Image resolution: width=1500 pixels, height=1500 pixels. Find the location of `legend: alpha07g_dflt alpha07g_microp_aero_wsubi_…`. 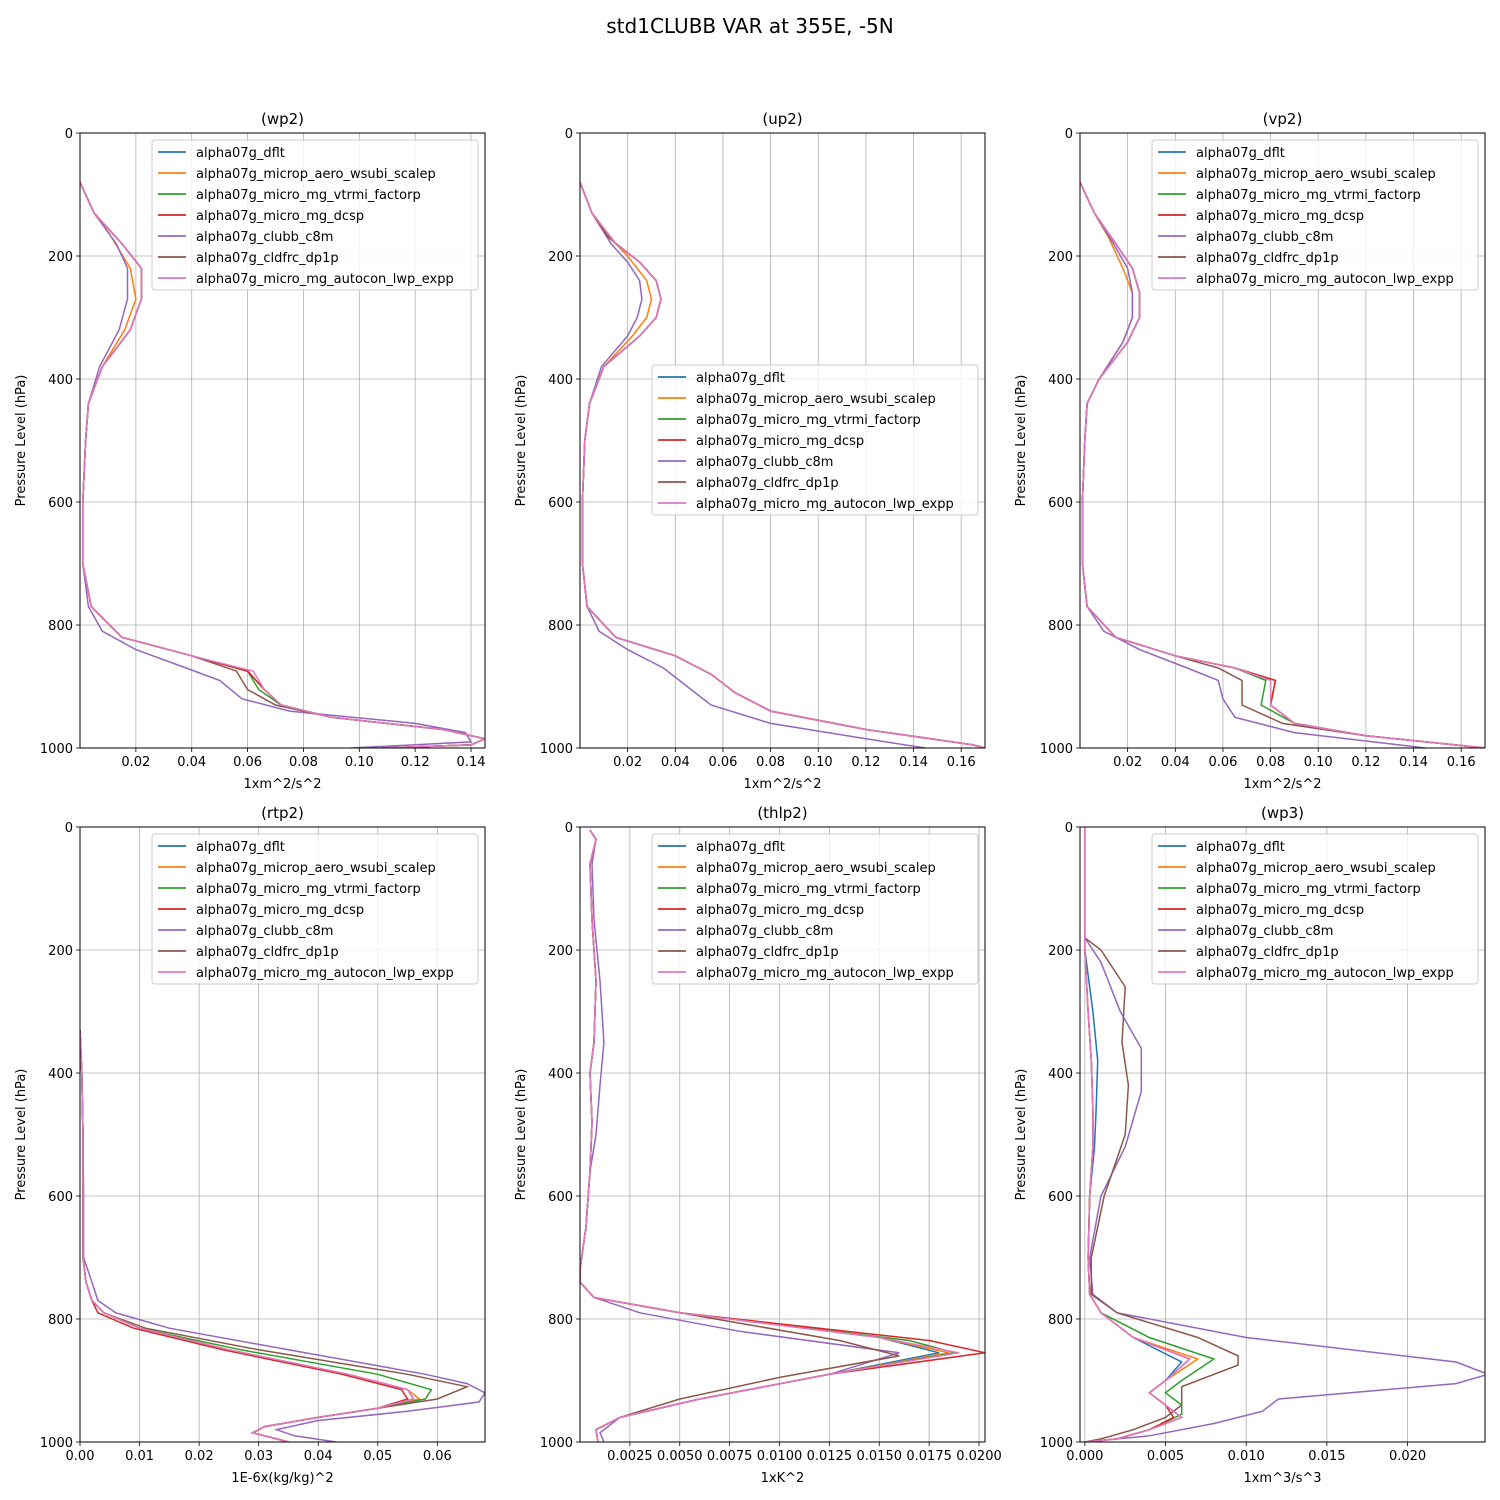

legend: alpha07g_dflt alpha07g_microp_aero_wsubi_… is located at coordinates (815, 440).